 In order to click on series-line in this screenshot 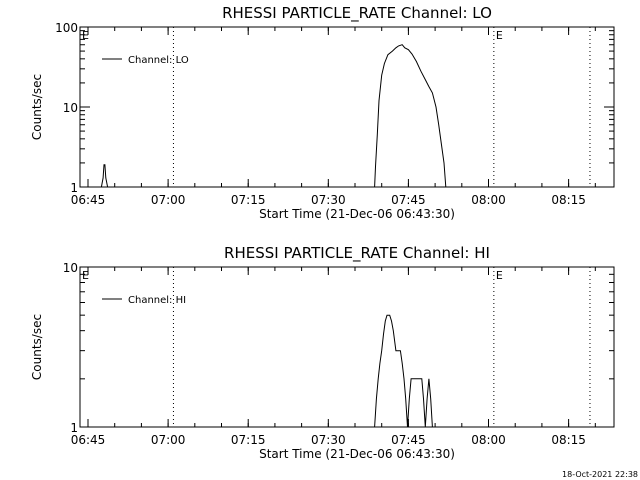, I will do `click(403, 371)`.